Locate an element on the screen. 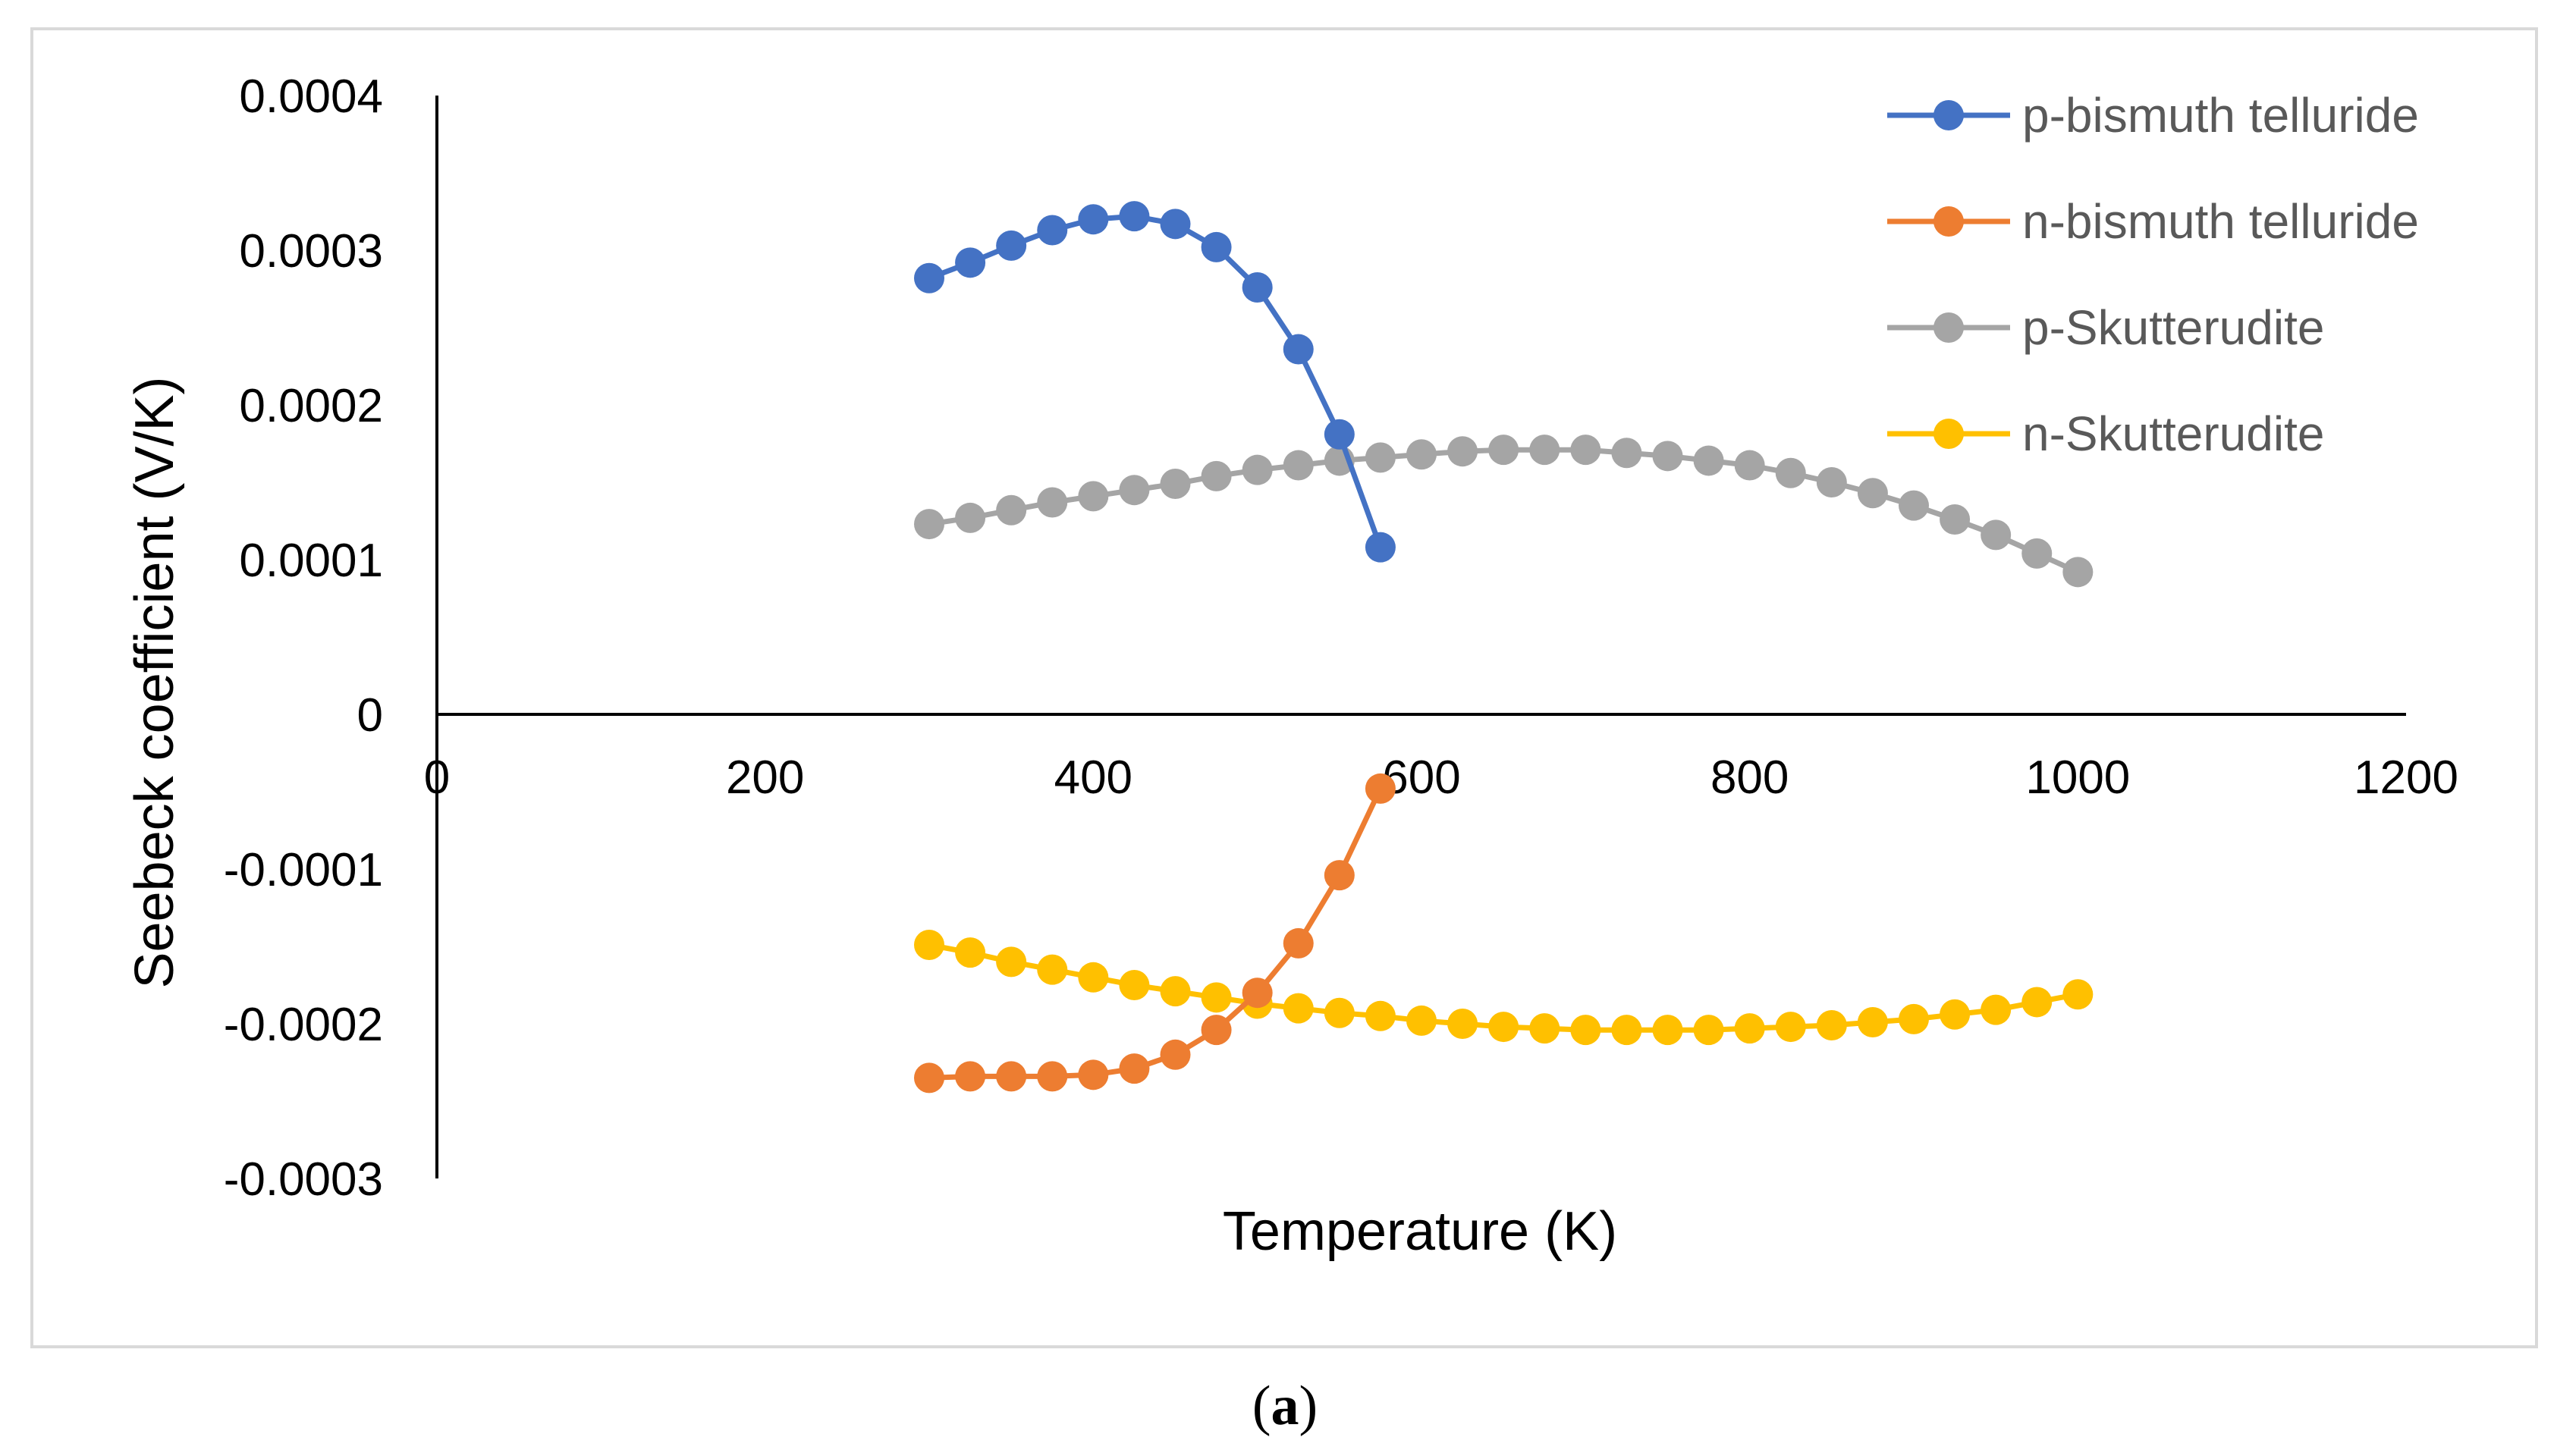 This screenshot has height=1456, width=2557. series-p-bismuth-telluride is located at coordinates (1155, 382).